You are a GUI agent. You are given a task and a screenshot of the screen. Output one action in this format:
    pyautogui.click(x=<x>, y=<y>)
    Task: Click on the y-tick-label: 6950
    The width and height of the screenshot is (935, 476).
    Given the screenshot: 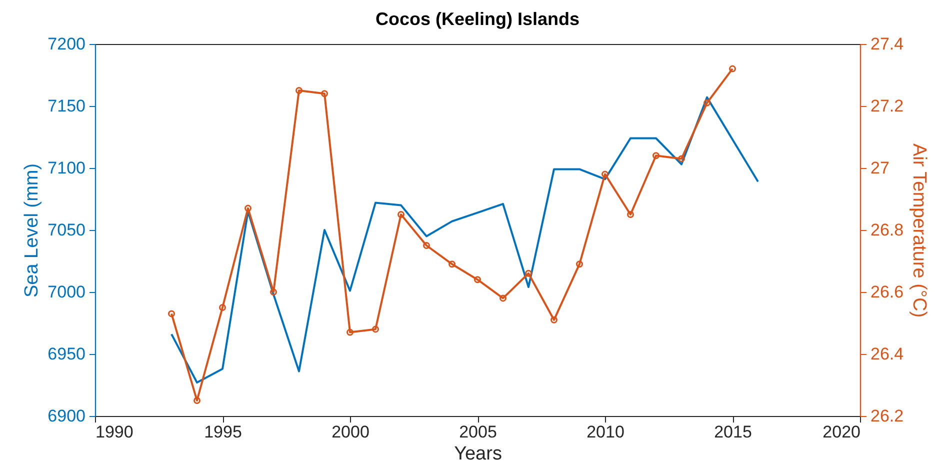 What is the action you would take?
    pyautogui.click(x=67, y=354)
    